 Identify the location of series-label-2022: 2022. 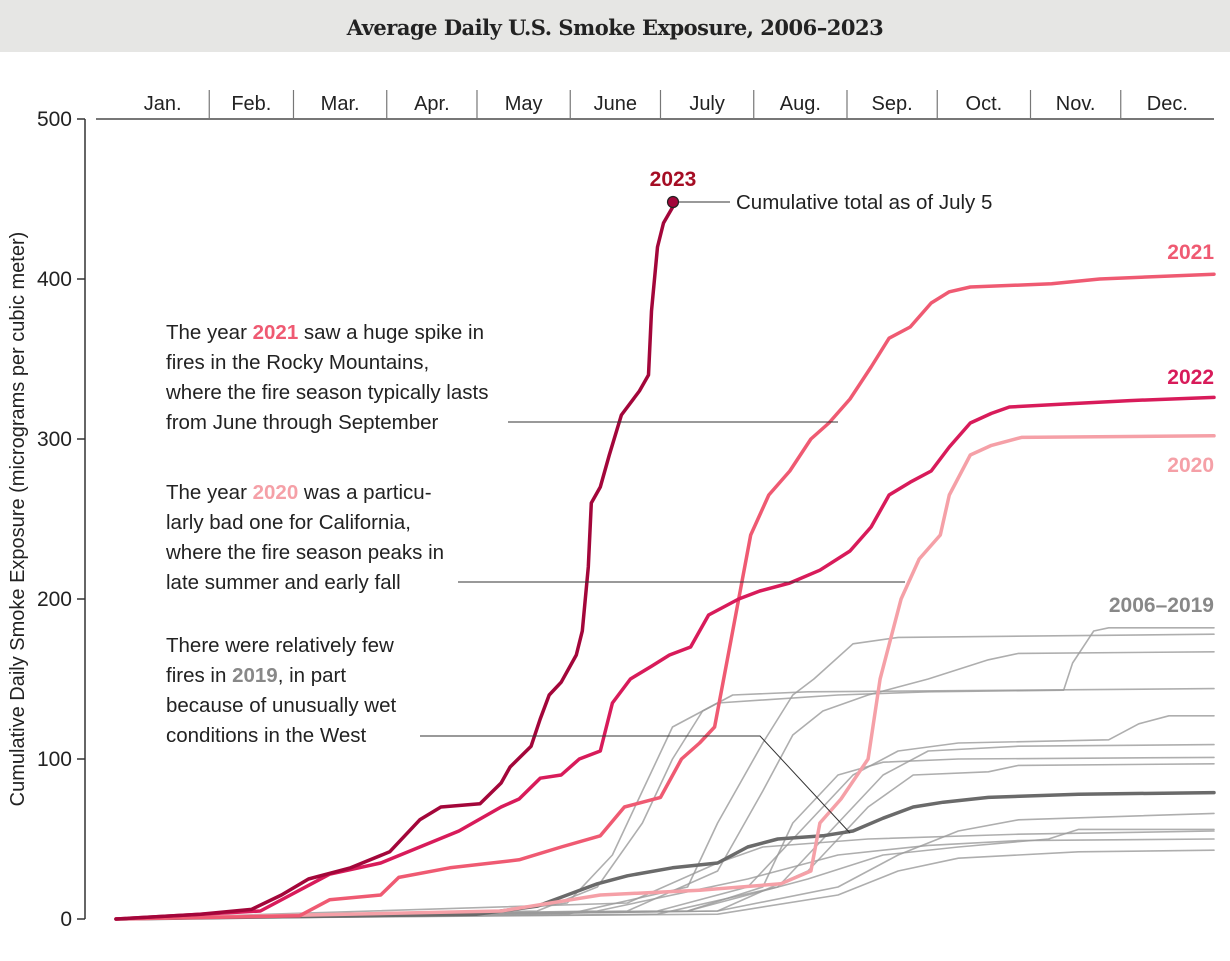
(1190, 377).